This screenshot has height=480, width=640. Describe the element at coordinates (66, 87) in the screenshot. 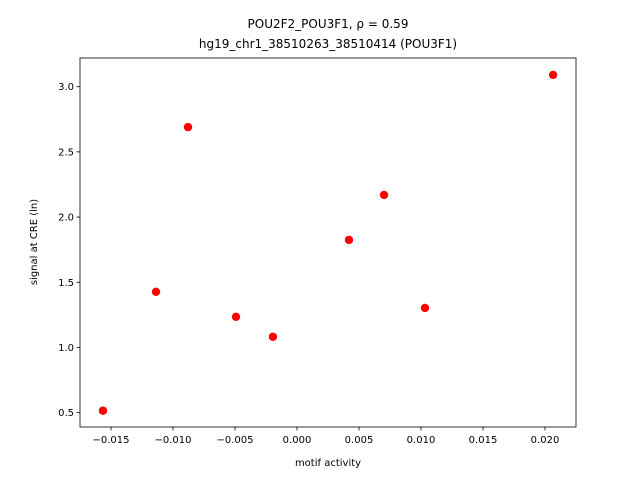

I see `y-tick-label: 3.0` at that location.